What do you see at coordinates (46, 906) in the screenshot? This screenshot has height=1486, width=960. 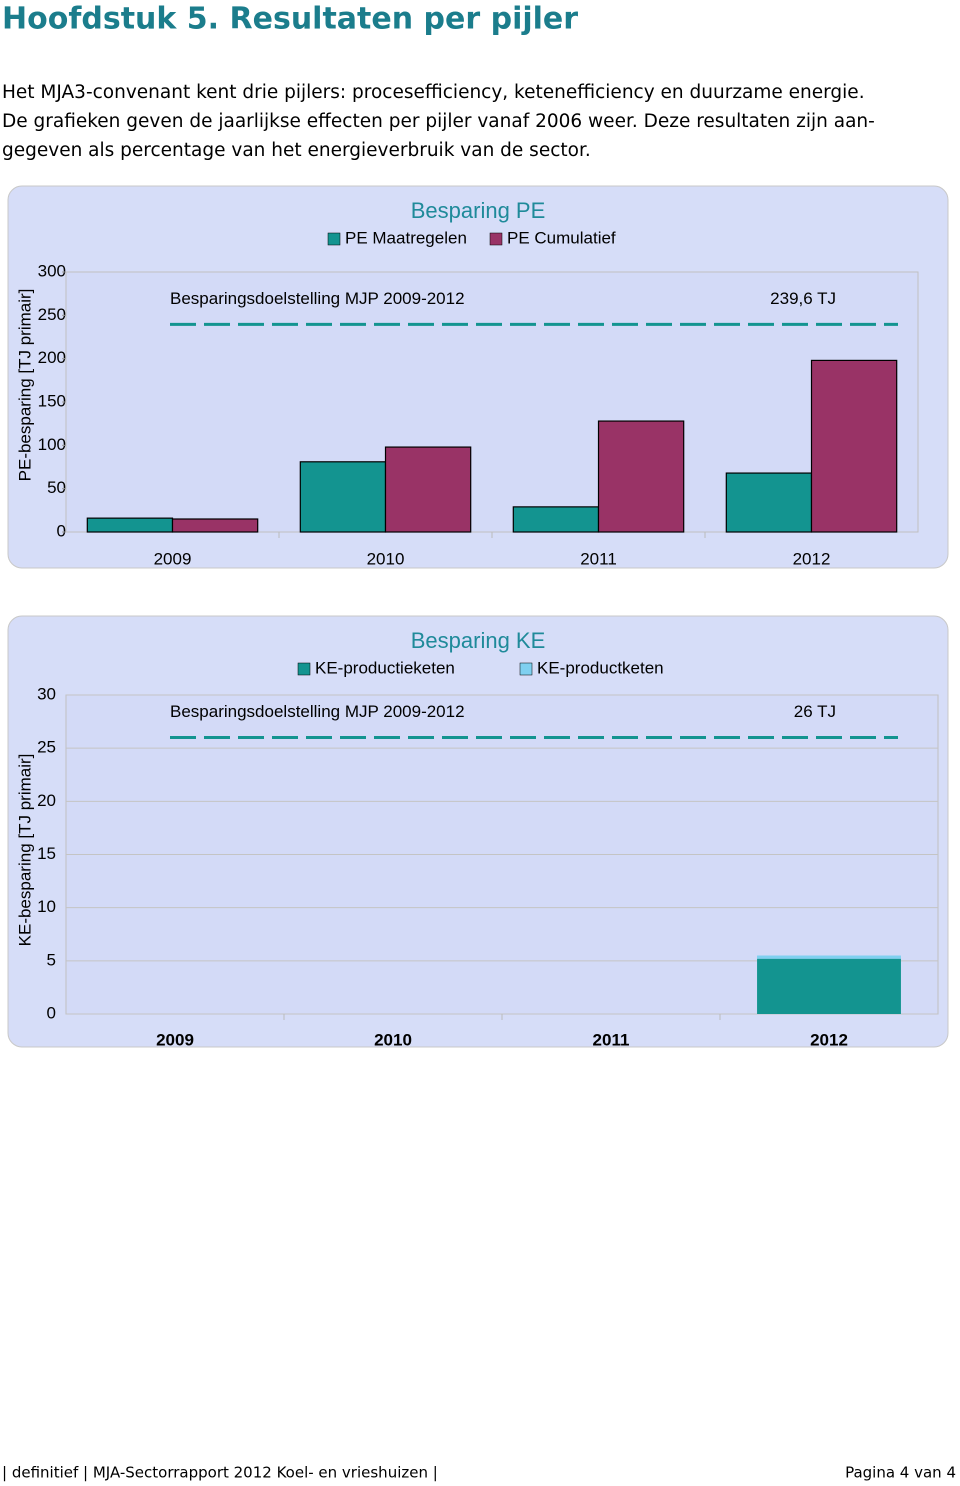 I see `y-tick-label: 10` at bounding box center [46, 906].